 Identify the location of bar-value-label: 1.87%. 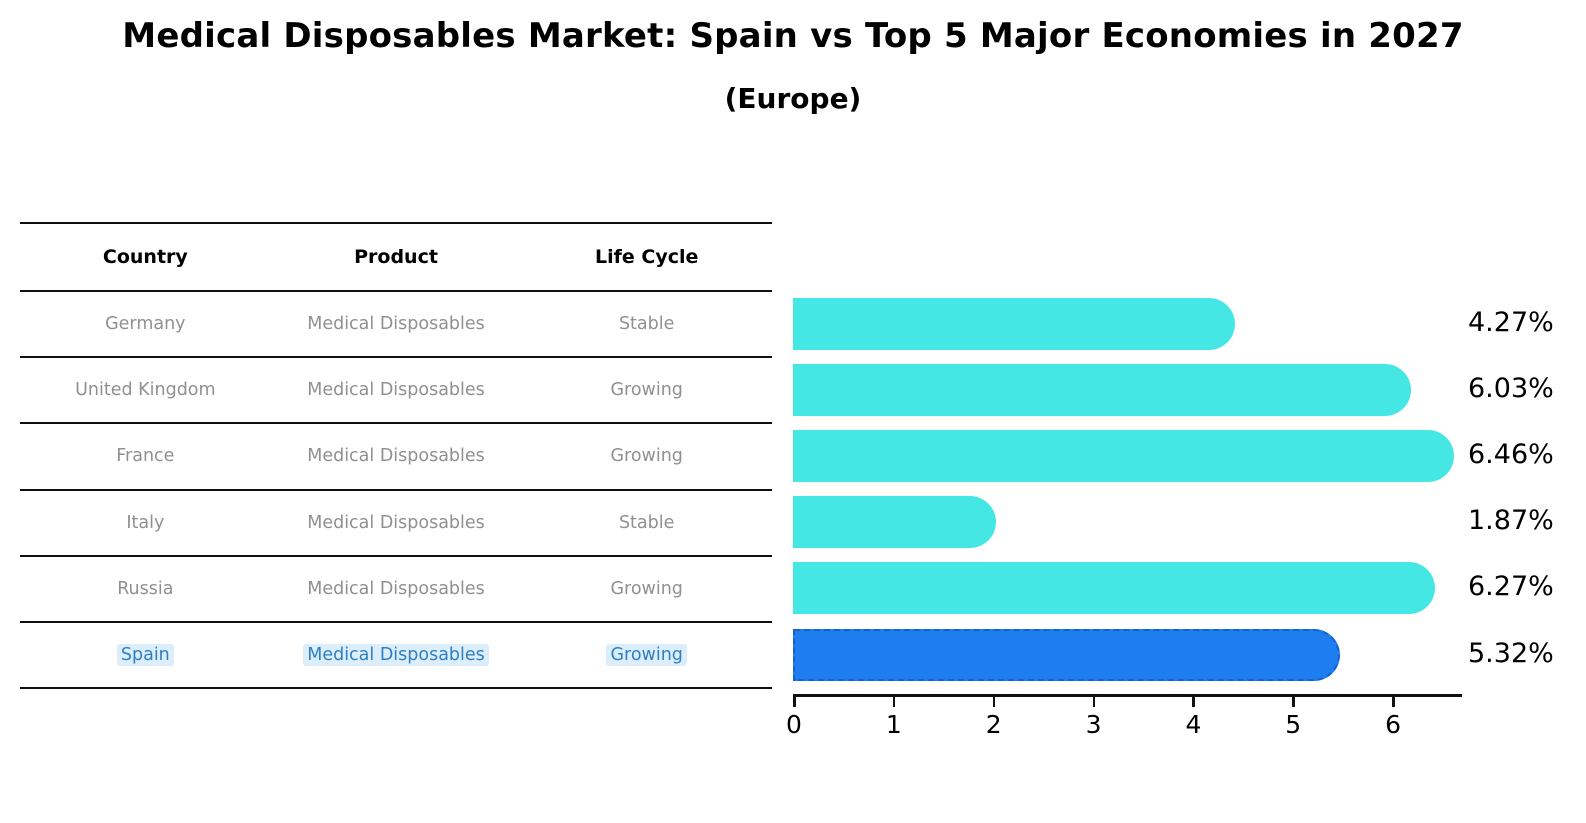
(1511, 521).